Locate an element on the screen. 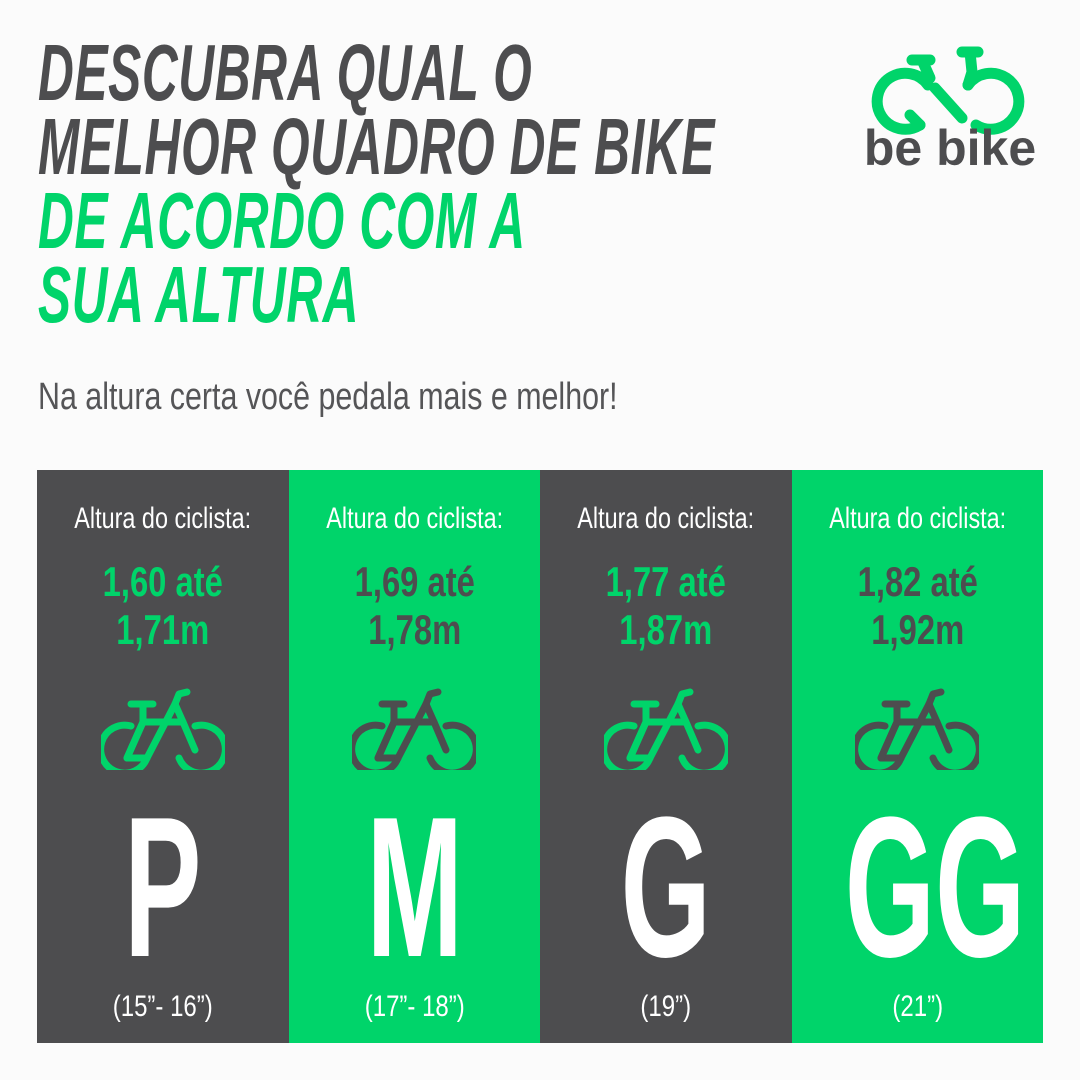  headline-line-2: MELHOR QUADRO DE BIKE is located at coordinates (377, 146).